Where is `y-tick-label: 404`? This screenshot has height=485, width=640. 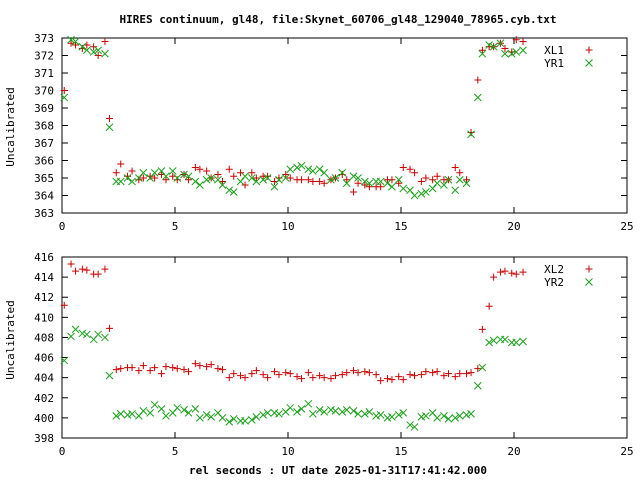 y-tick-label: 404 is located at coordinates (44, 378).